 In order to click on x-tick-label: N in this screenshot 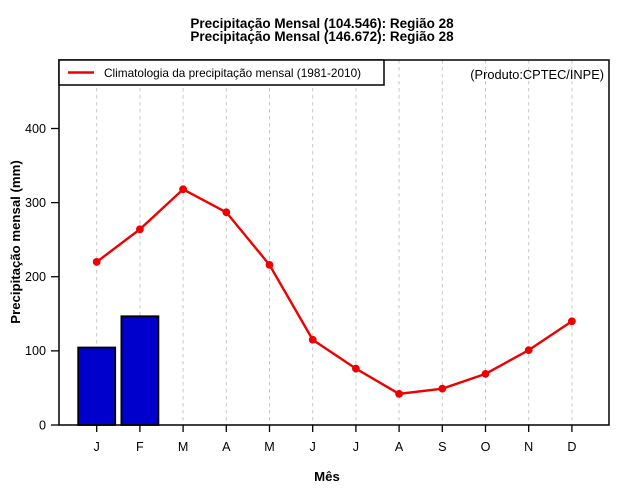, I will do `click(528, 447)`.